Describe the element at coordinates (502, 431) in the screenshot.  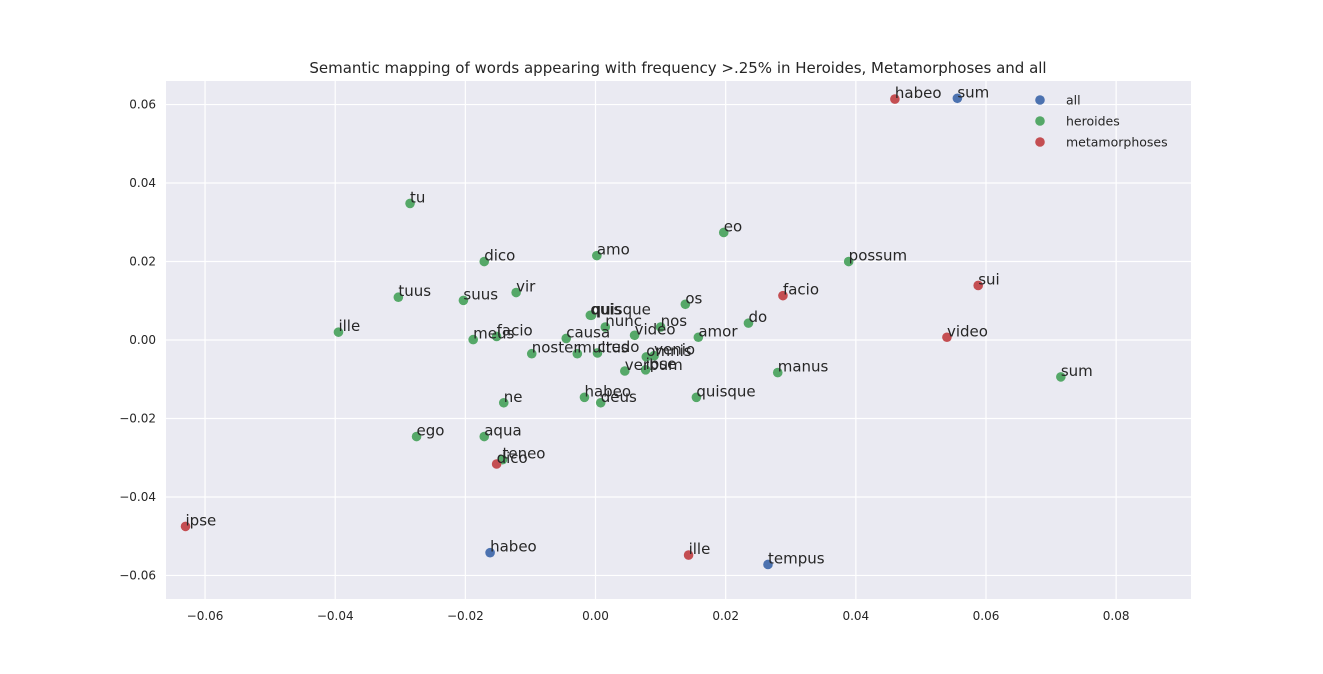
I see `point-label: aqua` at that location.